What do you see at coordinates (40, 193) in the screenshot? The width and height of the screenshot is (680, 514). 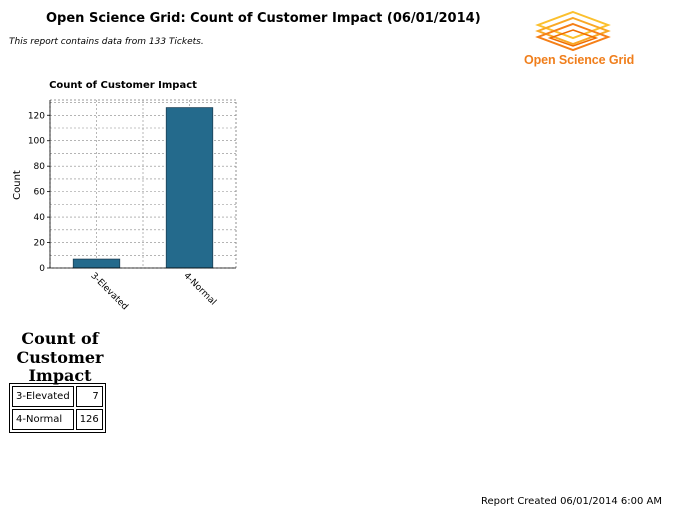 I see `y-tick-label: 60` at bounding box center [40, 193].